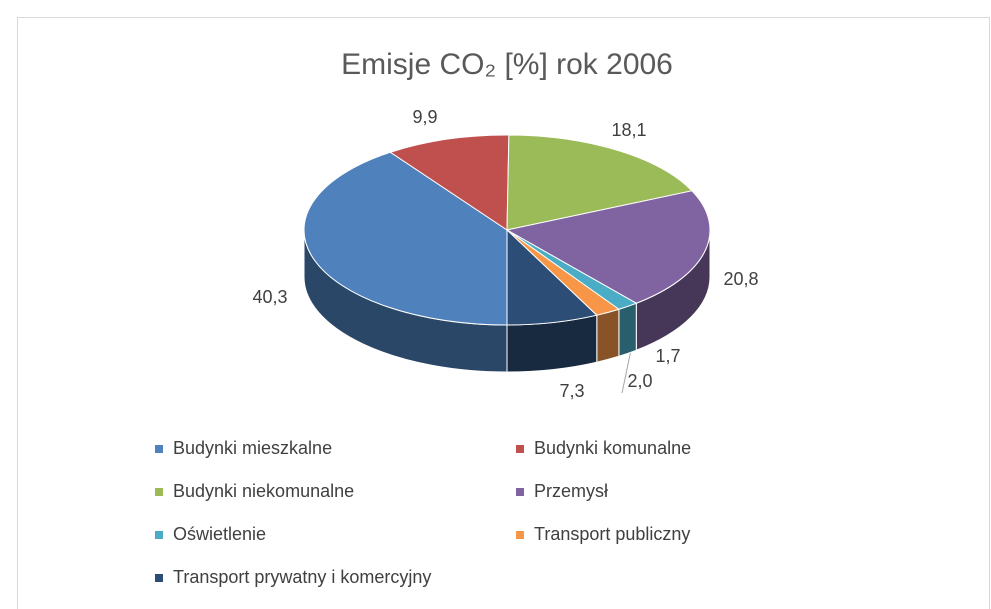 Image resolution: width=991 pixels, height=609 pixels. Describe the element at coordinates (628, 130) in the screenshot. I see `data-label: 18,1` at that location.